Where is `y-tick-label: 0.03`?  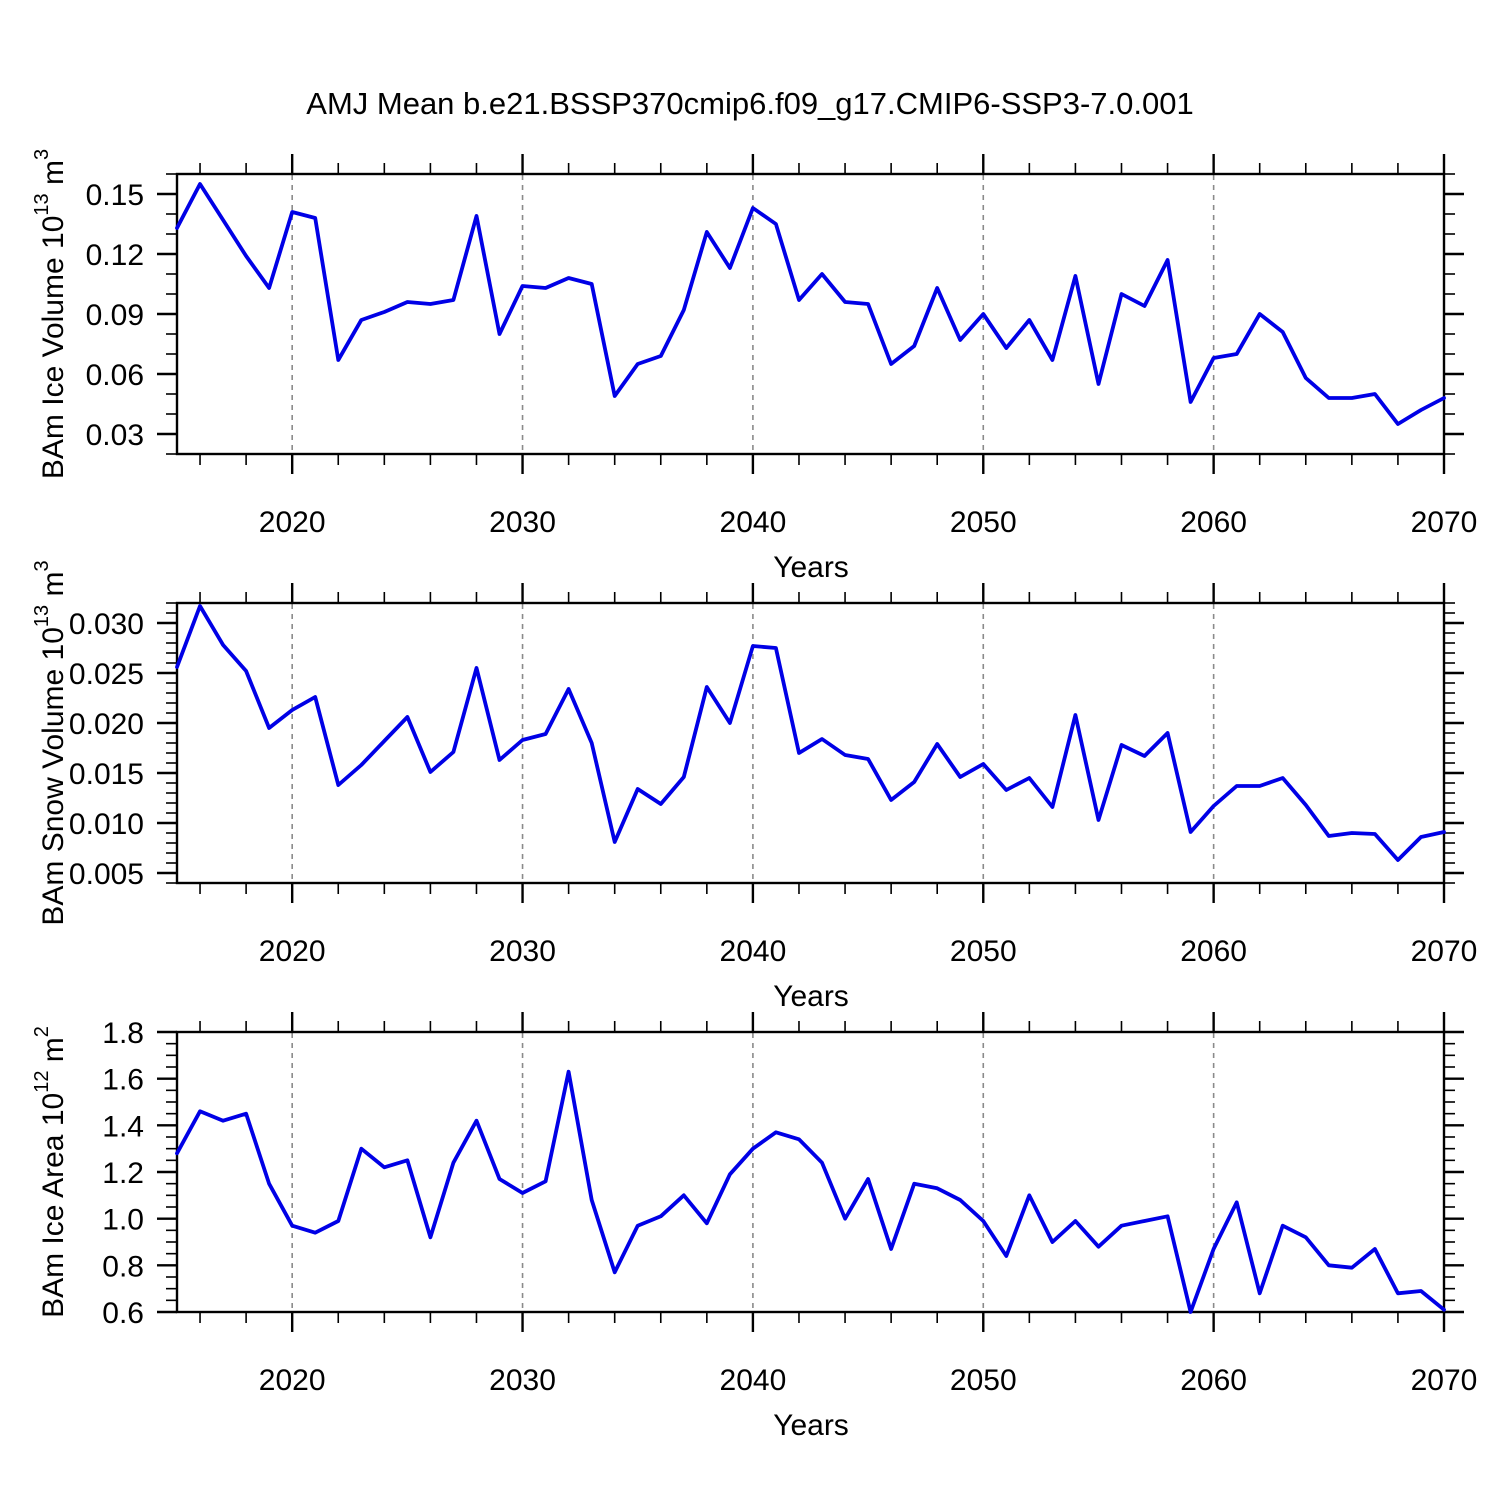
y-tick-label: 0.03 is located at coordinates (115, 435).